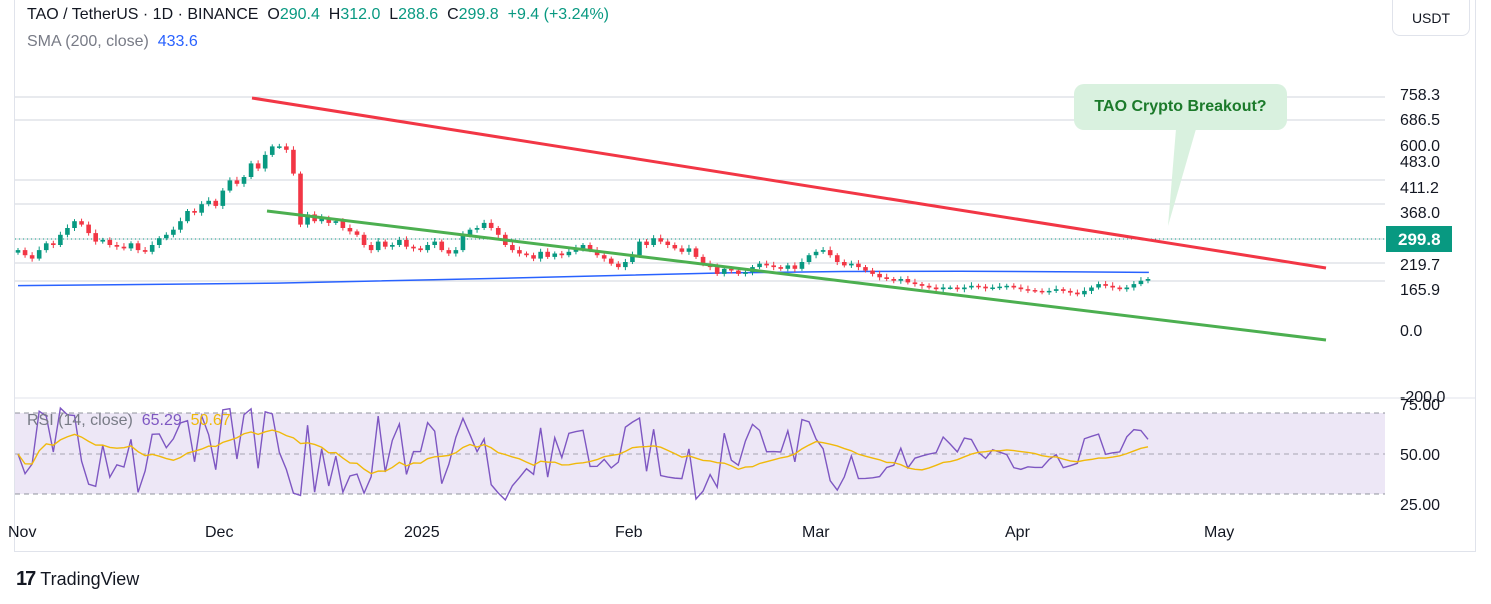 The image size is (1491, 604). What do you see at coordinates (422, 532) in the screenshot?
I see `time-axis-label: 2025` at bounding box center [422, 532].